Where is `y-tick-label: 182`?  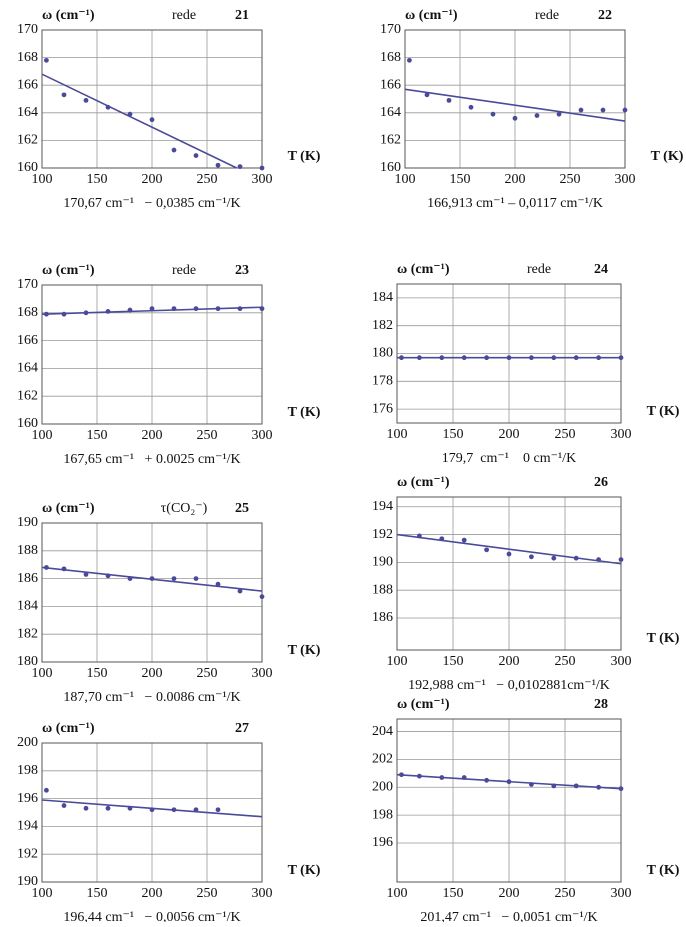
y-tick-label: 182 is located at coordinates (382, 325).